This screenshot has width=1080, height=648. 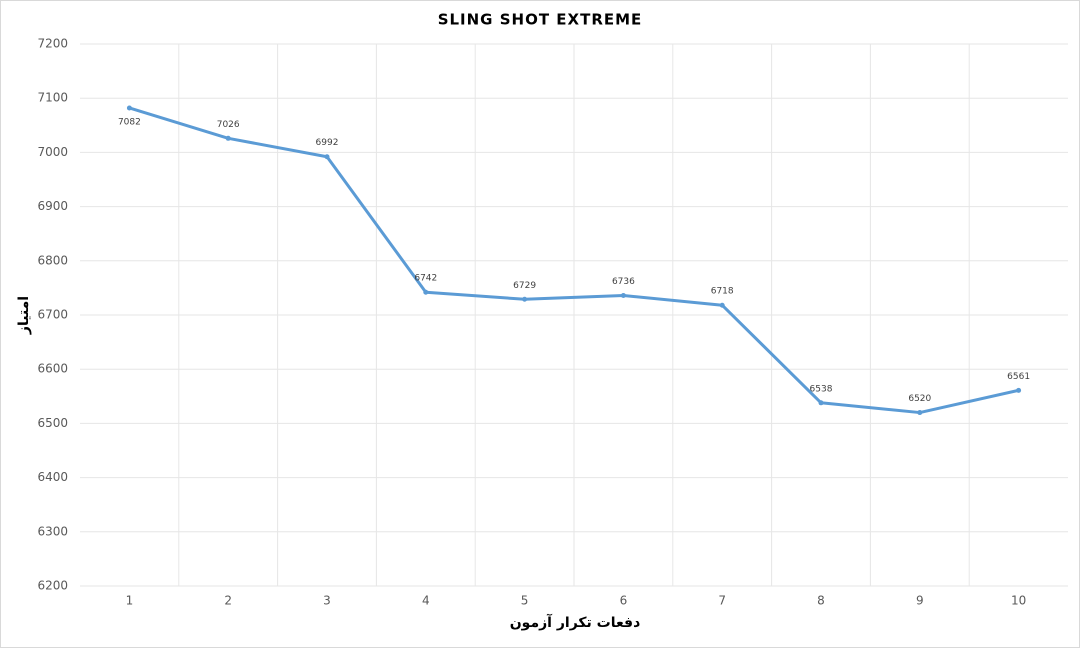 What do you see at coordinates (52, 315) in the screenshot?
I see `y-tick-label: 6700` at bounding box center [52, 315].